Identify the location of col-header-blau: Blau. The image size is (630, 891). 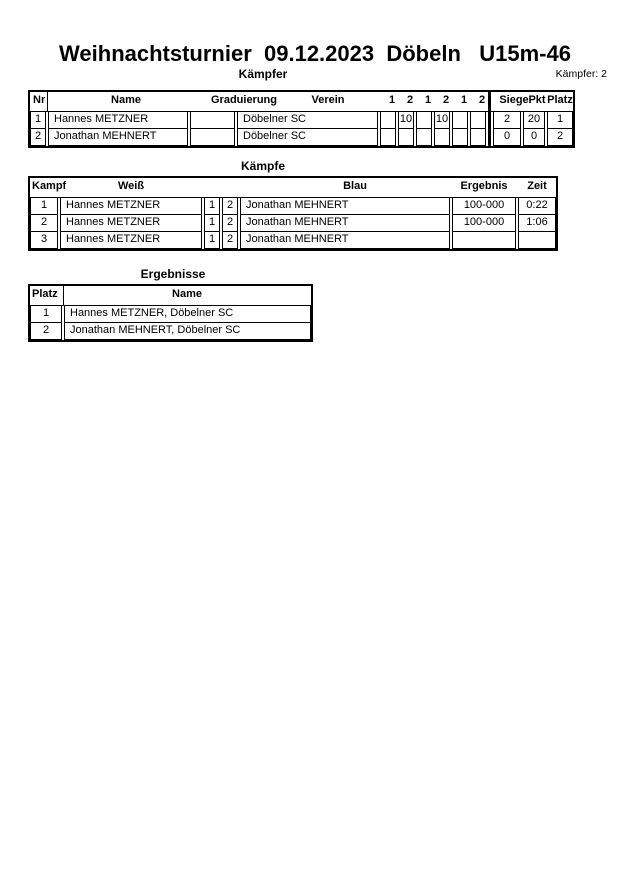
(355, 186).